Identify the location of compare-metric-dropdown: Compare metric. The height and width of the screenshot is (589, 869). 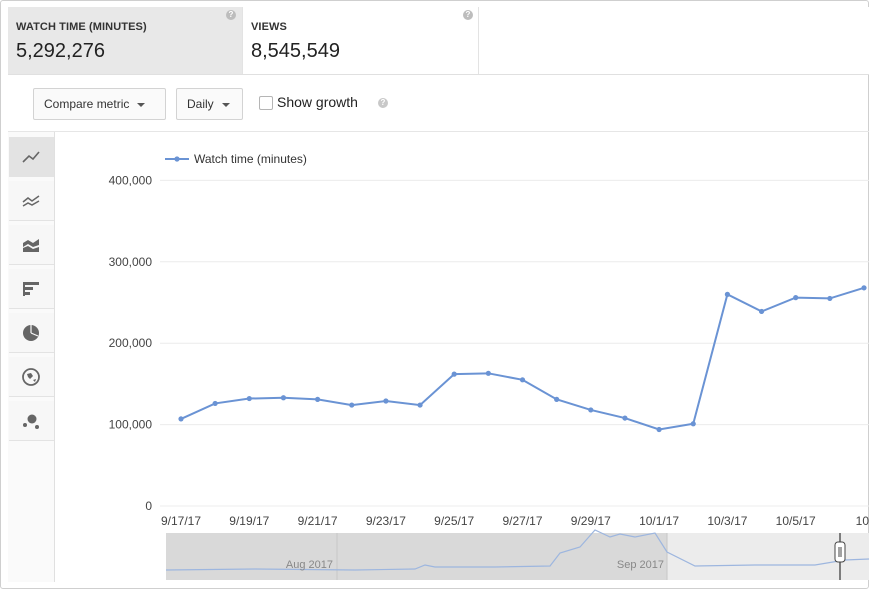
(99, 104).